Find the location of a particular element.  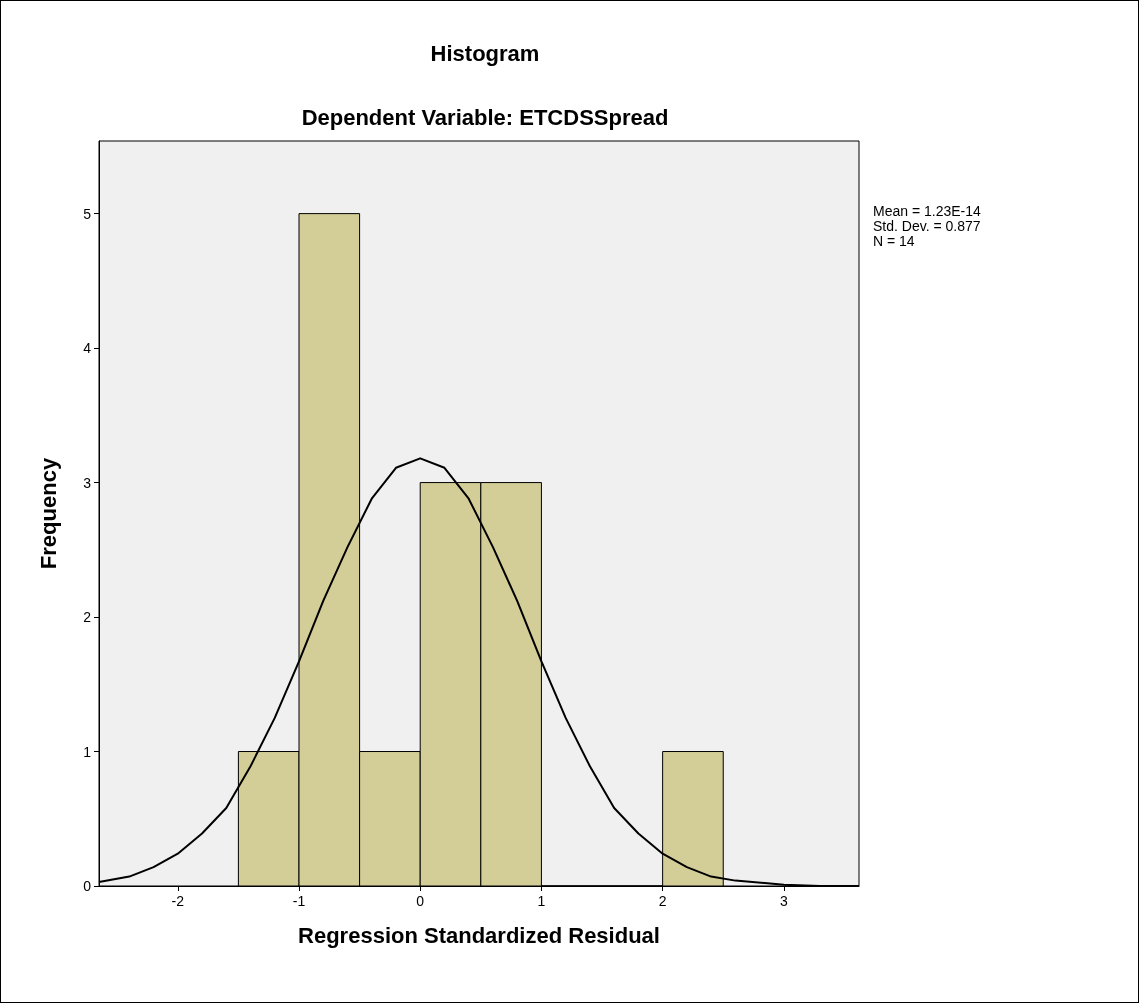

chart-subtitle: Dependent Variable: ETCDSSpread is located at coordinates (485, 117).